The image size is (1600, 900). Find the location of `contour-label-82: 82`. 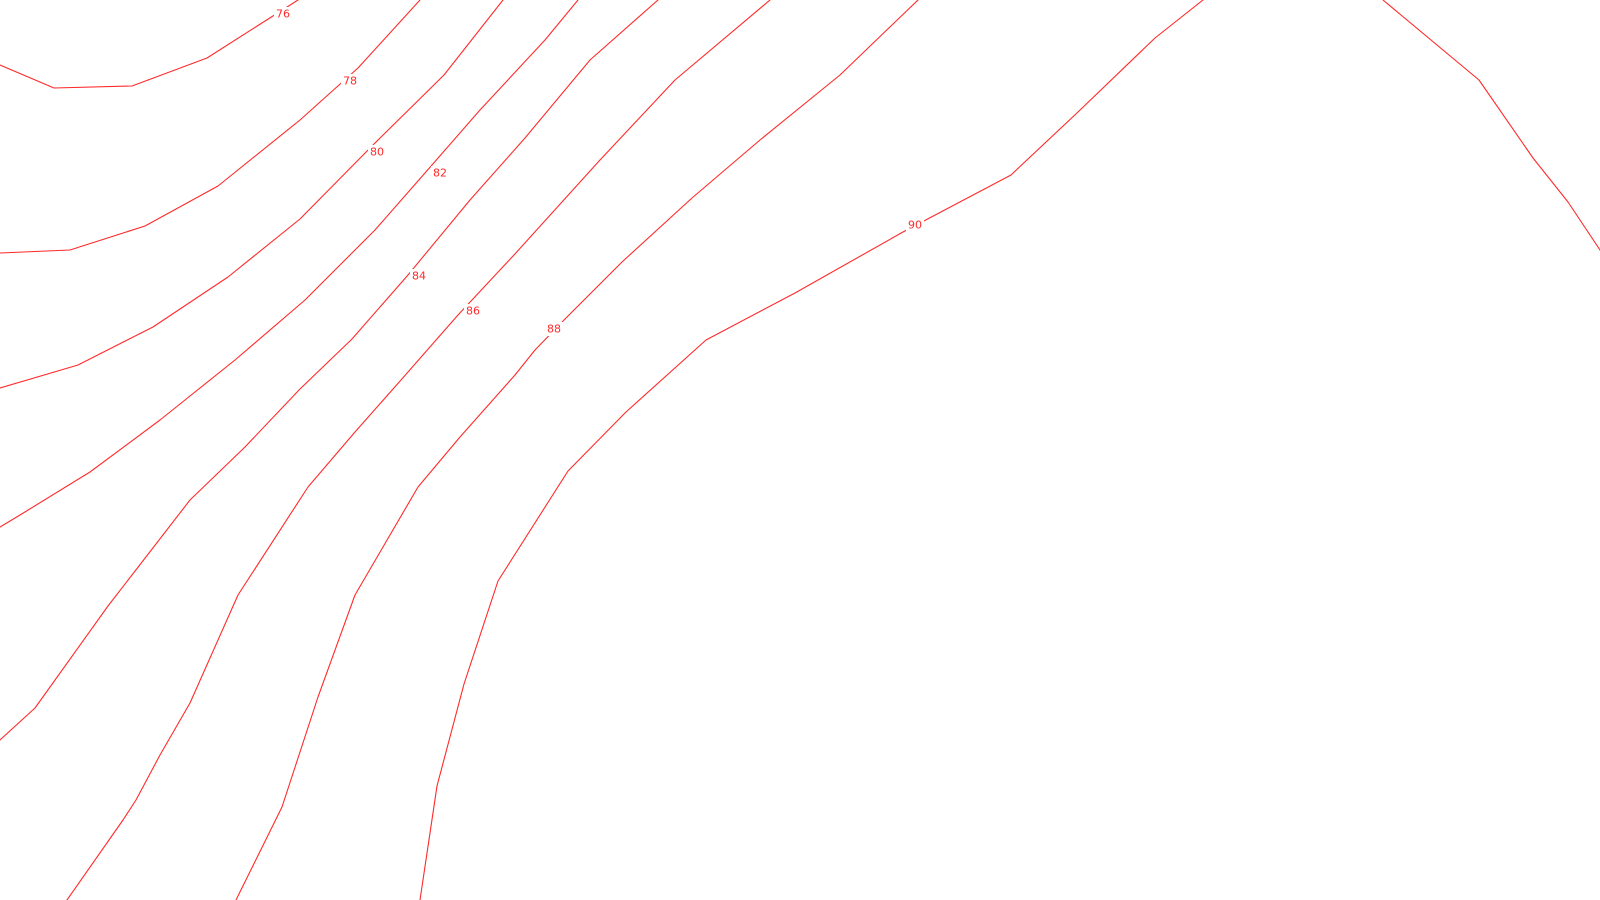

contour-label-82: 82 is located at coordinates (440, 173).